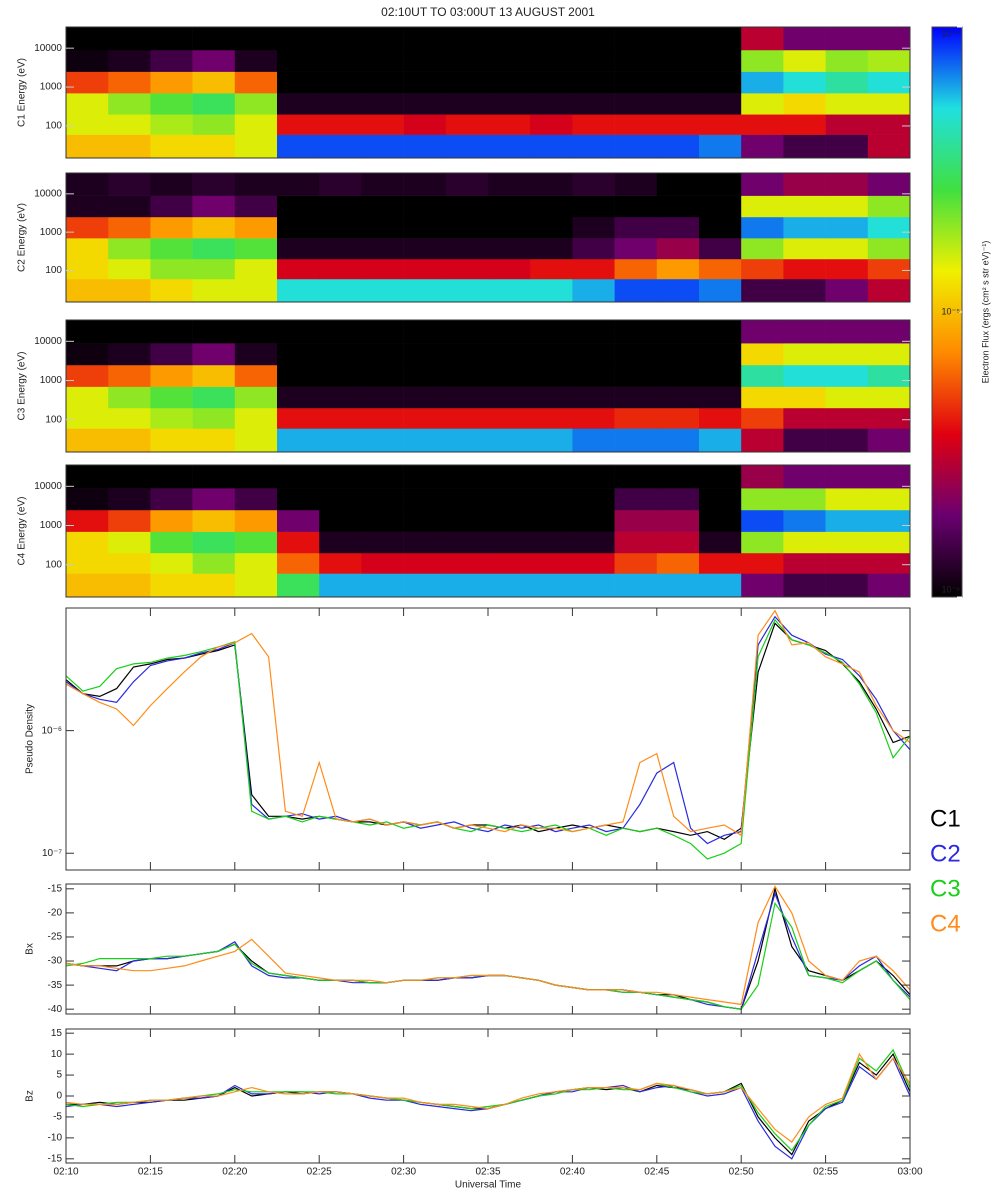  Describe the element at coordinates (30, 739) in the screenshot. I see `y-axis-label: Pseudo Density` at that location.